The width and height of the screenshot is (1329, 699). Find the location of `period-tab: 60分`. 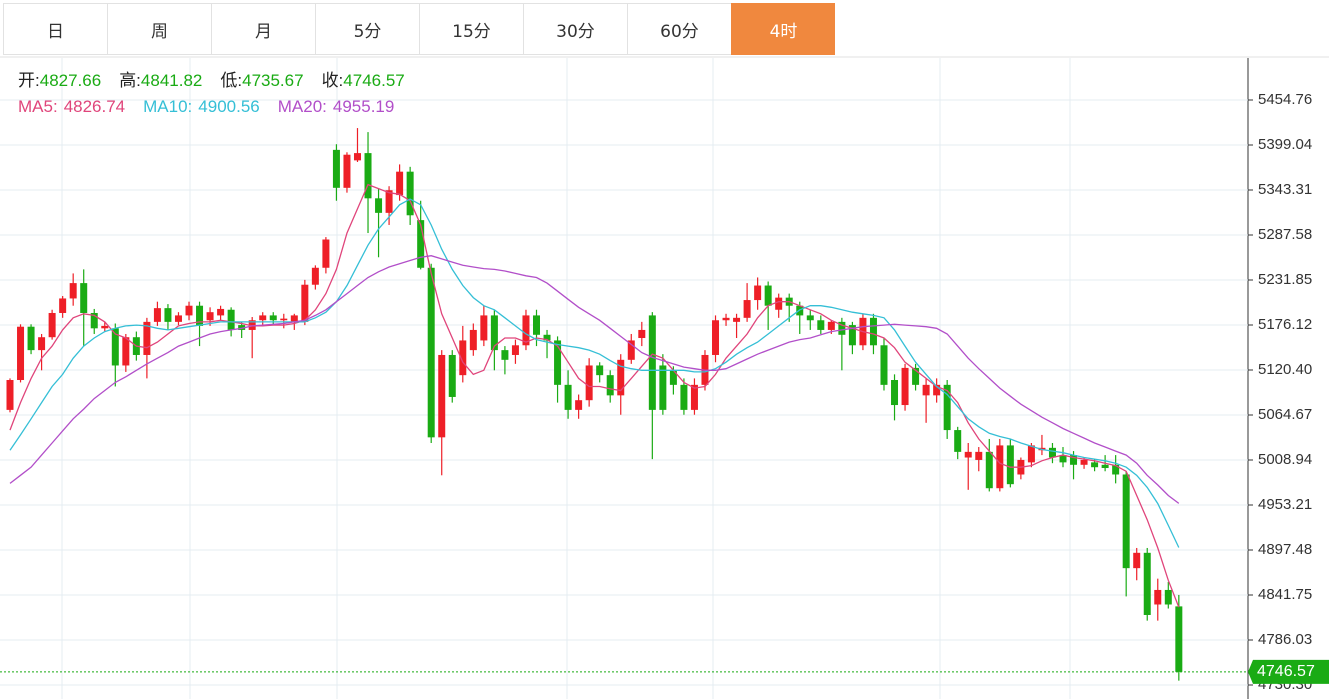

period-tab: 60分 is located at coordinates (679, 29).